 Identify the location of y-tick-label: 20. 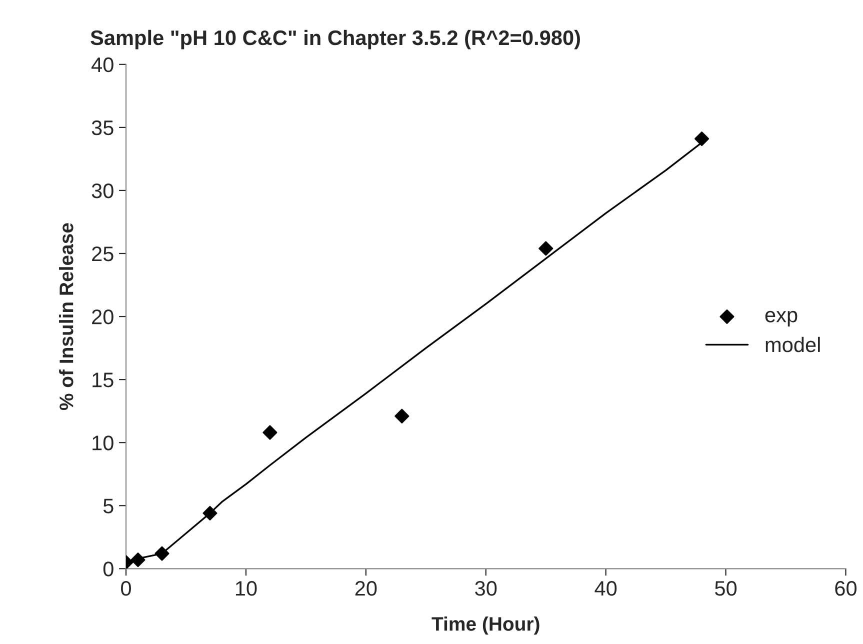
(103, 317).